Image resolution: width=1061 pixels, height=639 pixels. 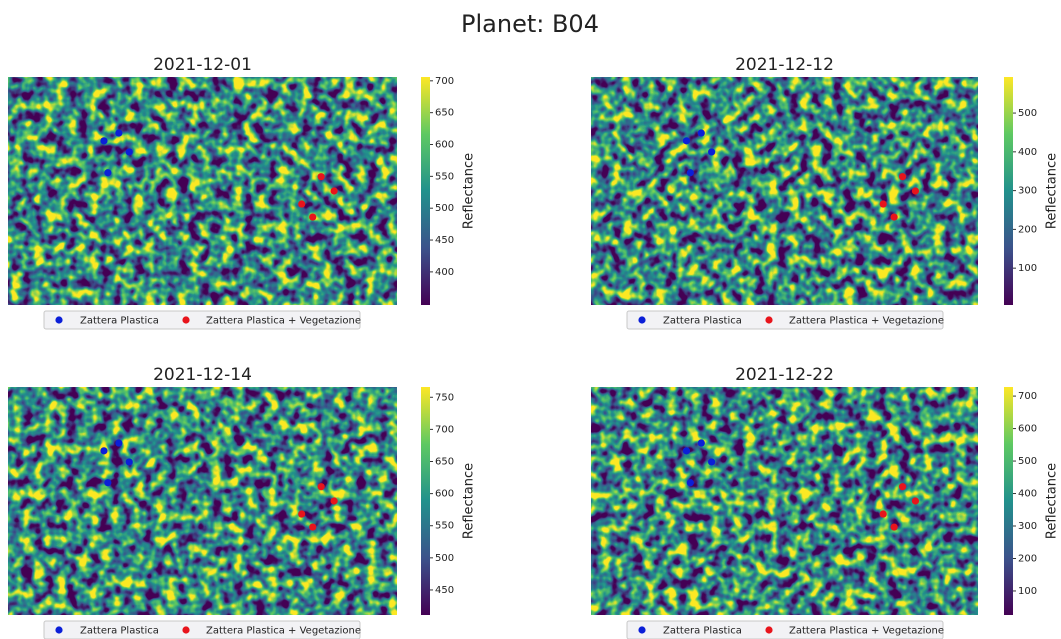 I want to click on figure-title: Planet: B04, so click(x=530, y=24).